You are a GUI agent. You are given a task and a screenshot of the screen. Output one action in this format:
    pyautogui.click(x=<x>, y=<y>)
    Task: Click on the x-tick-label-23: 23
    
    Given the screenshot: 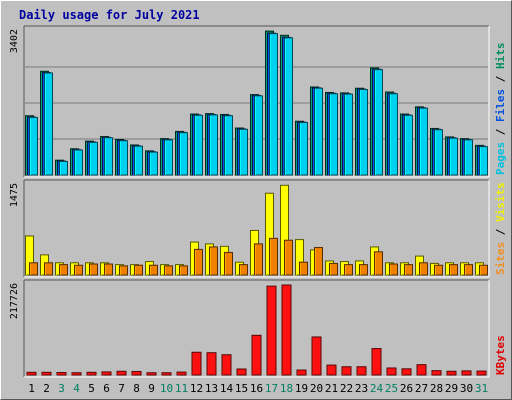 What is the action you would take?
    pyautogui.click(x=361, y=388)
    